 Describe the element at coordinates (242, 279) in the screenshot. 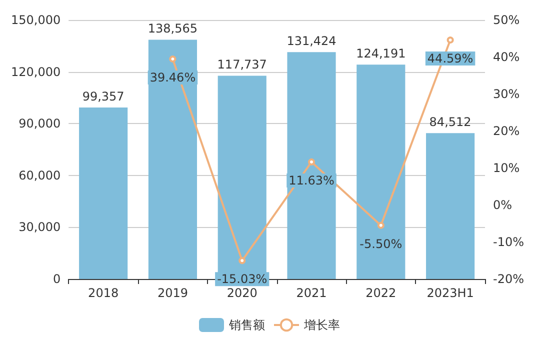

I see `data-label: -15.03%` at that location.